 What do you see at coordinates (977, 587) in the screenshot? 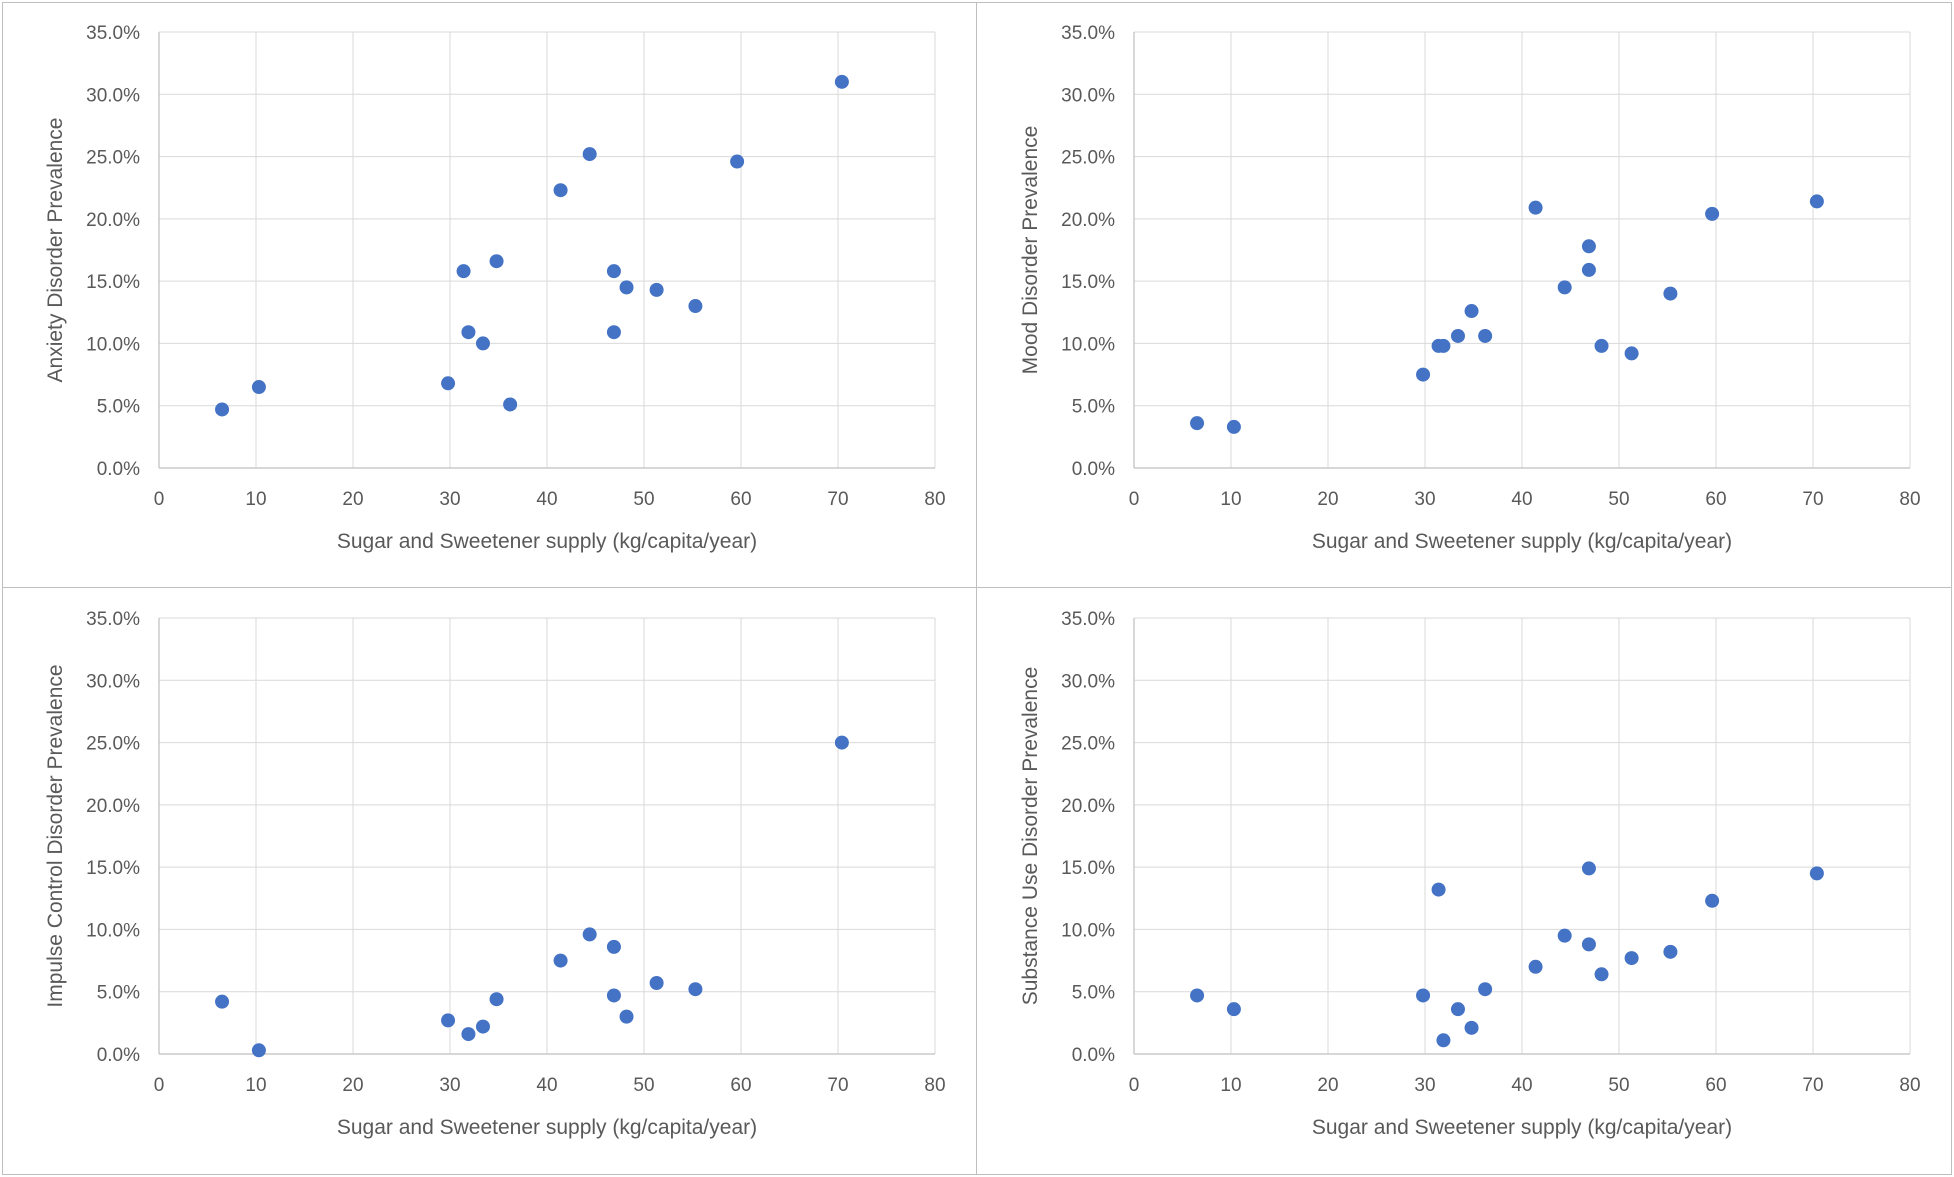
I see `panel-divider-horizontal` at bounding box center [977, 587].